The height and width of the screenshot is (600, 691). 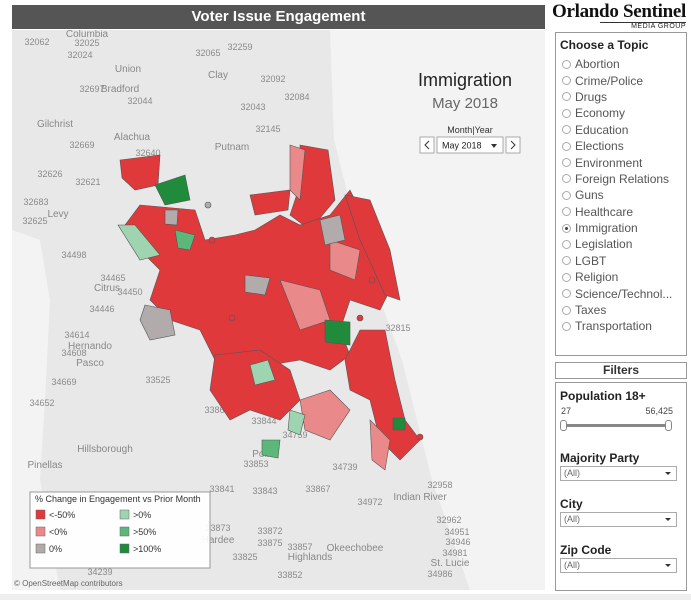 What do you see at coordinates (289, 575) in the screenshot?
I see `map-label: 33852` at bounding box center [289, 575].